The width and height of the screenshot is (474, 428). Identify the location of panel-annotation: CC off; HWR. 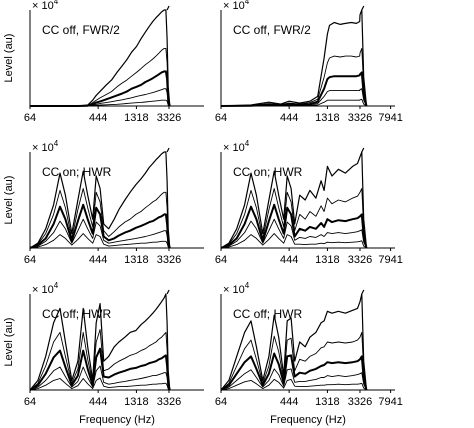
(267, 314).